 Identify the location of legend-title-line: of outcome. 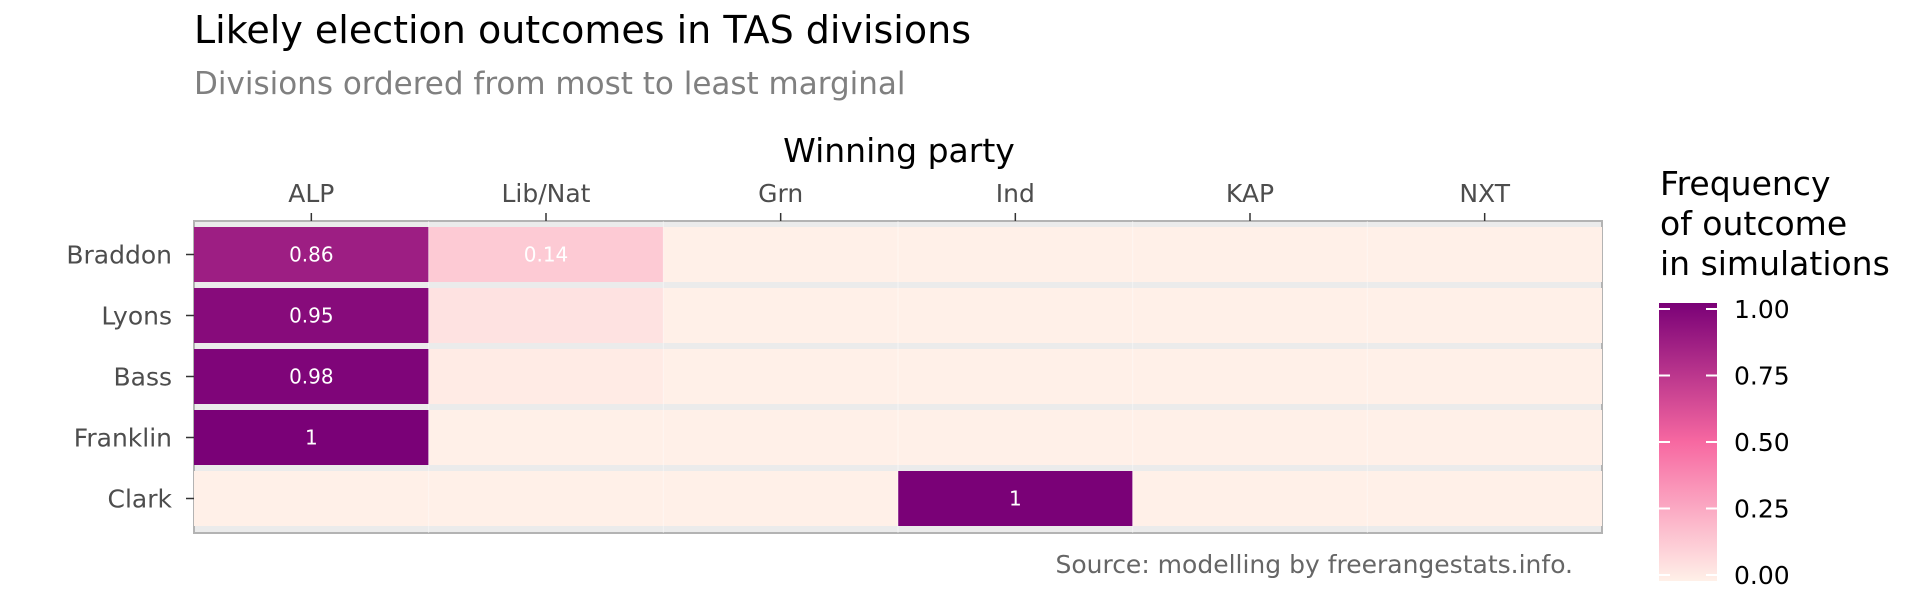
(1754, 223).